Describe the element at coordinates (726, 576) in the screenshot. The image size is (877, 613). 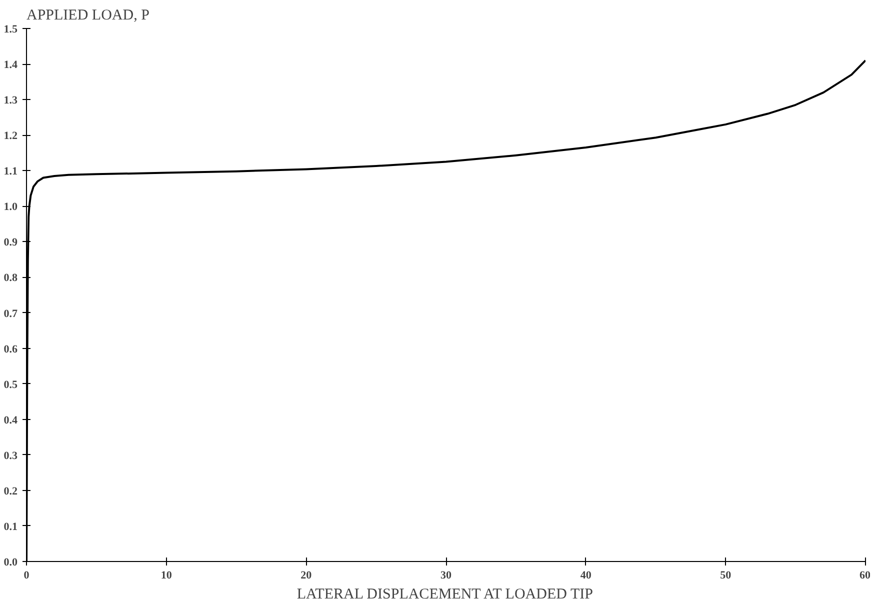
I see `x-tick-label: 50` at that location.